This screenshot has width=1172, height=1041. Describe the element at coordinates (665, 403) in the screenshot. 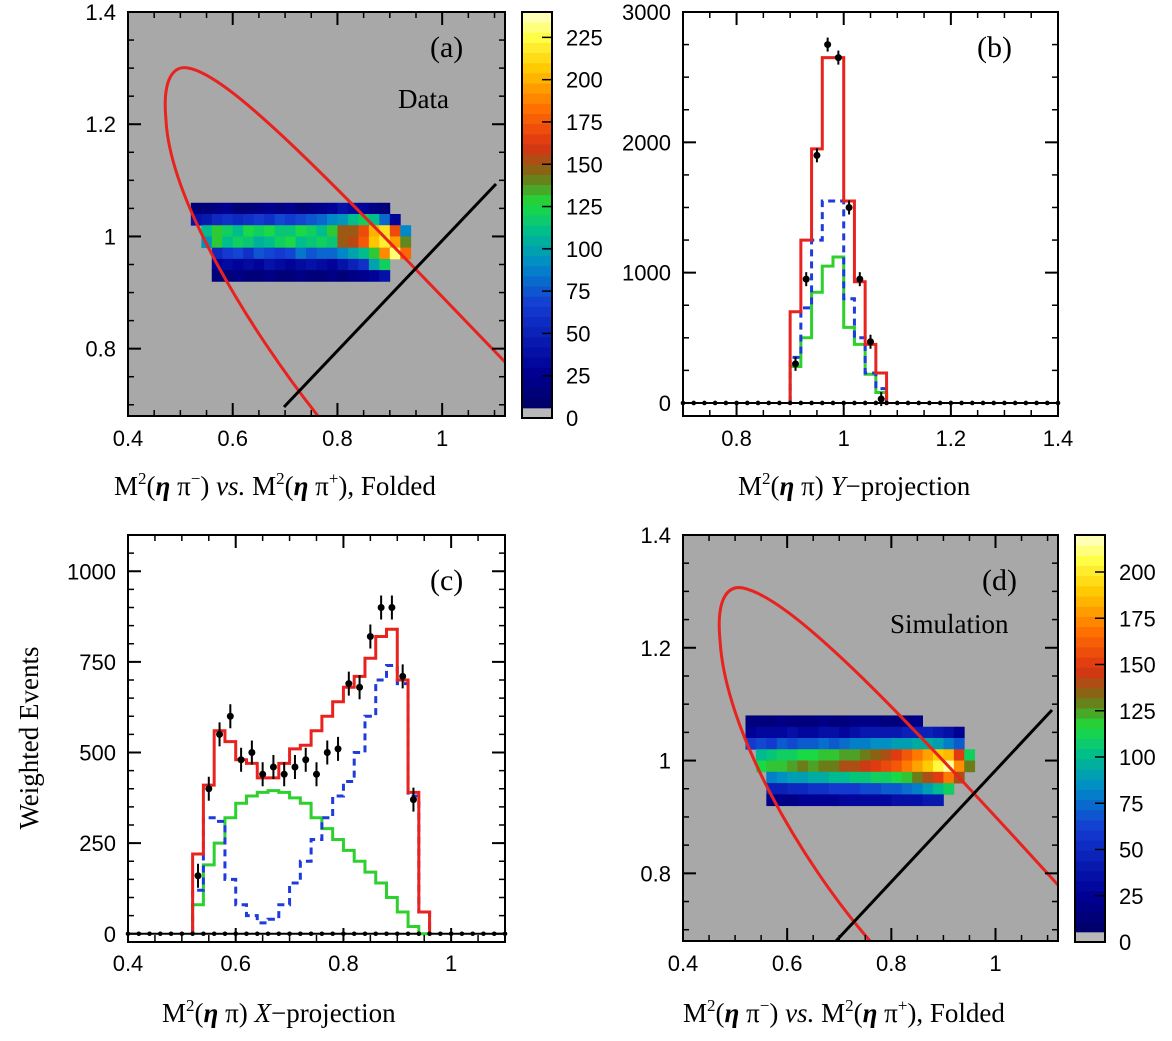

I see `y-tick-label: 0` at that location.